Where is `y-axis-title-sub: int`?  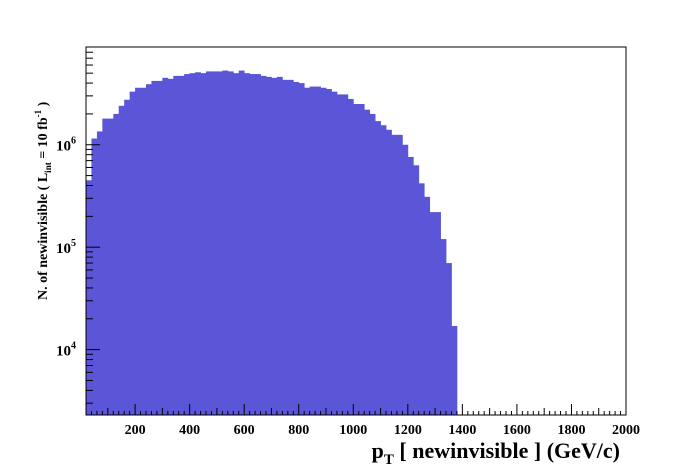
y-axis-title-sub: int is located at coordinates (48, 167).